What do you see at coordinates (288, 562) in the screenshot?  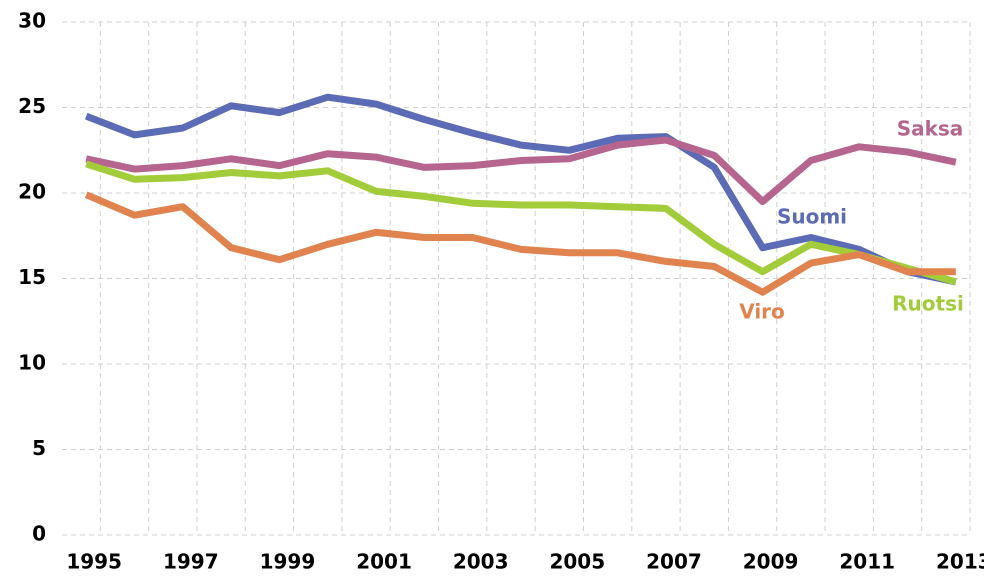 I see `x-tick-label: 1999` at bounding box center [288, 562].